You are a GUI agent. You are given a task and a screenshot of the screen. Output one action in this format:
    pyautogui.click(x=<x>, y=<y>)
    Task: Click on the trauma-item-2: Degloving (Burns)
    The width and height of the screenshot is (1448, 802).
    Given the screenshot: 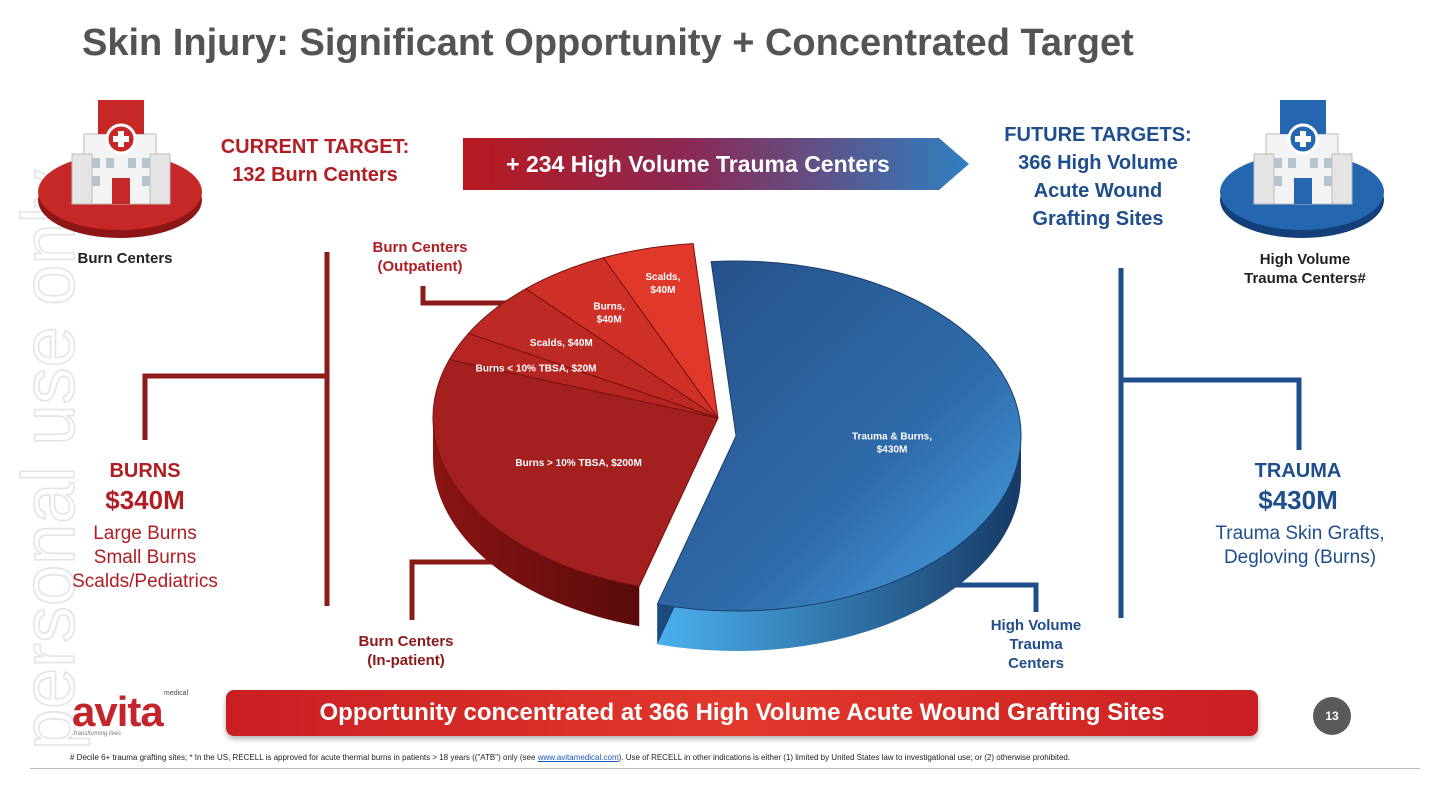 What is the action you would take?
    pyautogui.click(x=1300, y=557)
    